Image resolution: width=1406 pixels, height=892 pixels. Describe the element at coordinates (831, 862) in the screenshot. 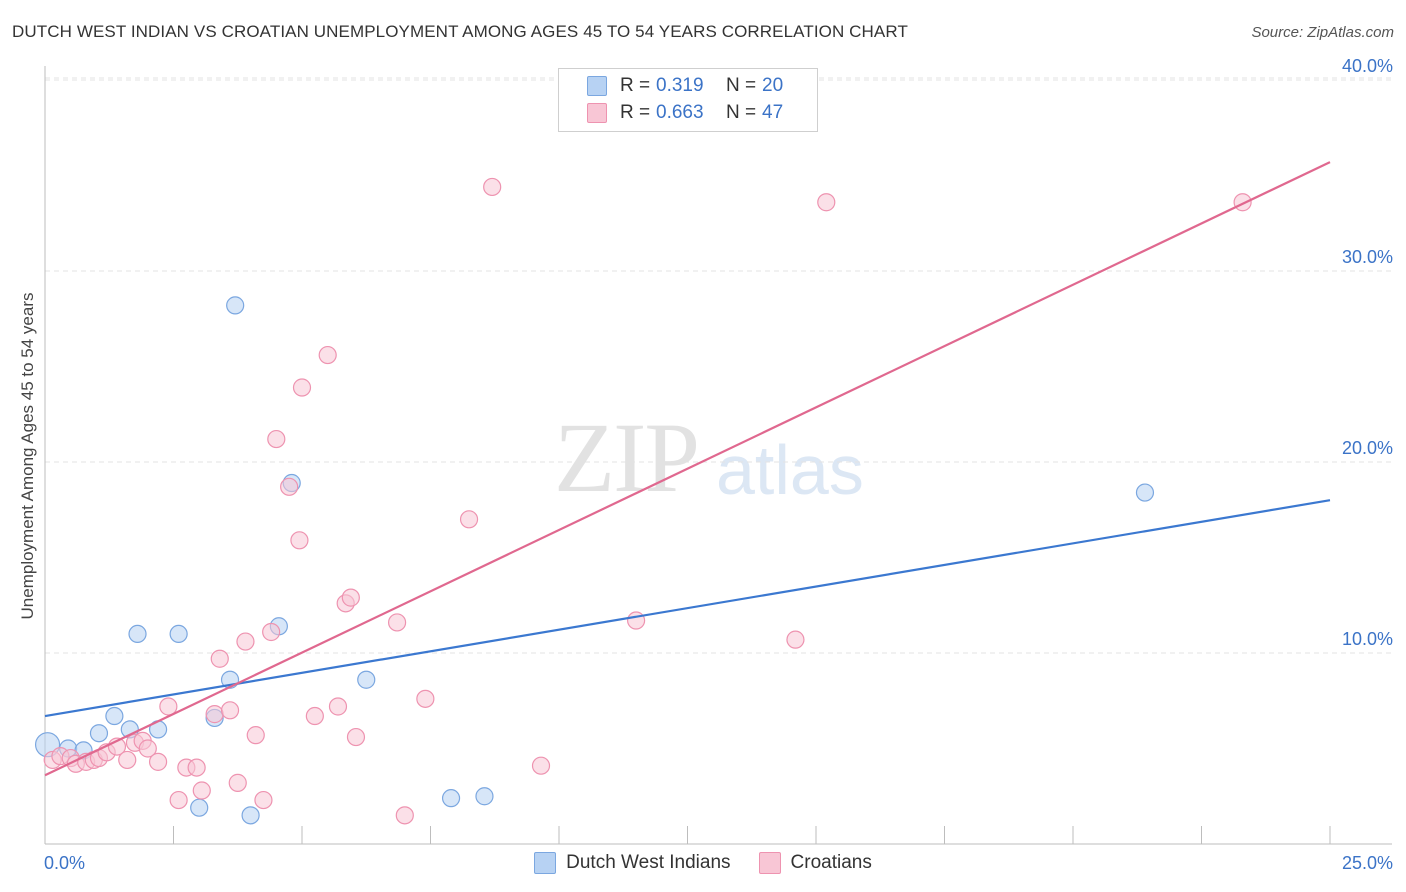

I see `legend-label: Croatians` at that location.